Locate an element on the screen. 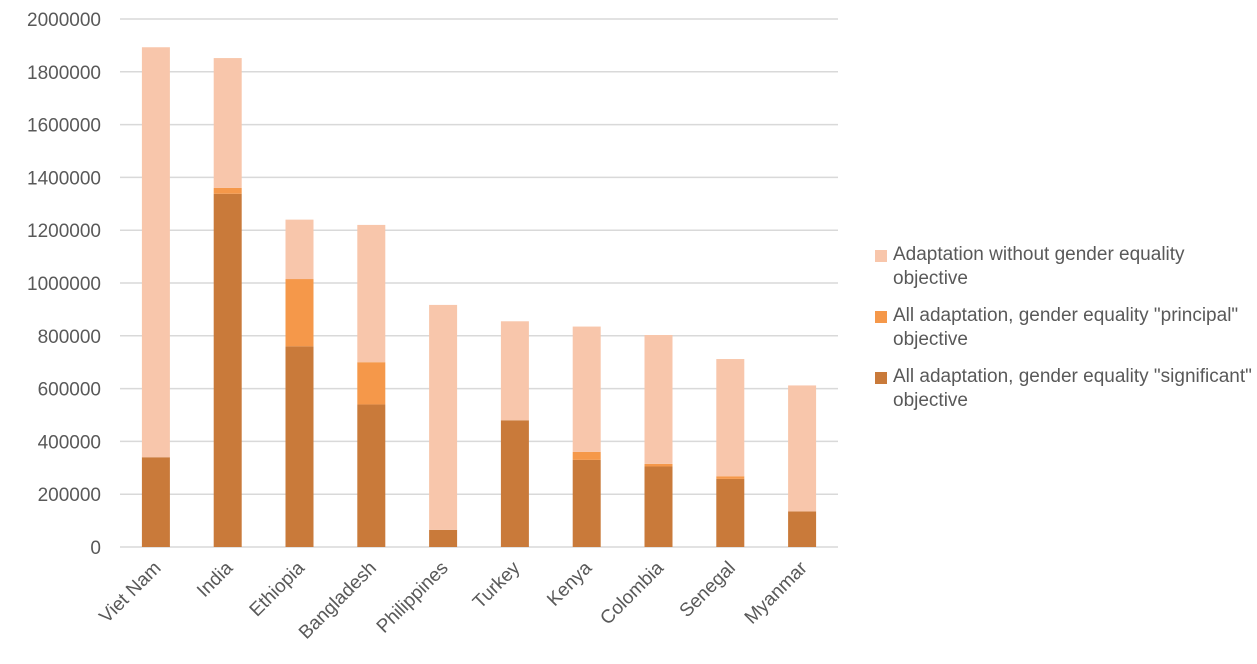  x-tick-label: Ethiopia is located at coordinates (278, 589).